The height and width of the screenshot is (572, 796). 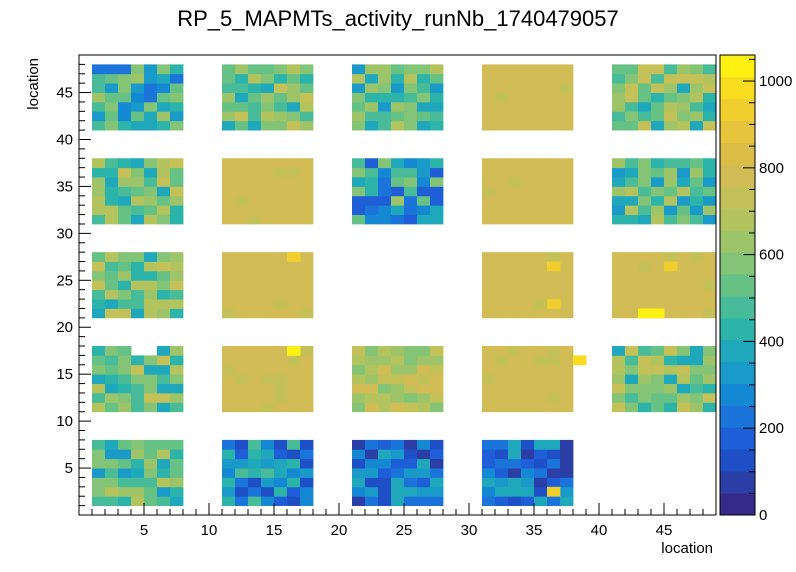 I want to click on y-axis: 5 10 15 20 25 30 35 40 45, so click(x=73, y=280).